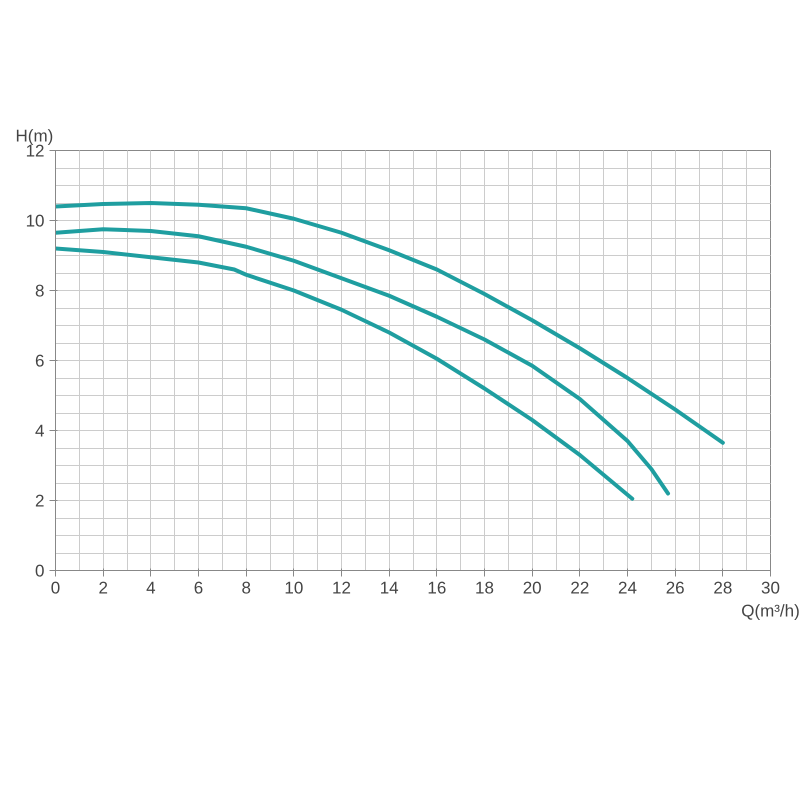 Image resolution: width=800 pixels, height=800 pixels. What do you see at coordinates (246, 588) in the screenshot?
I see `x-tick-label: 8` at bounding box center [246, 588].